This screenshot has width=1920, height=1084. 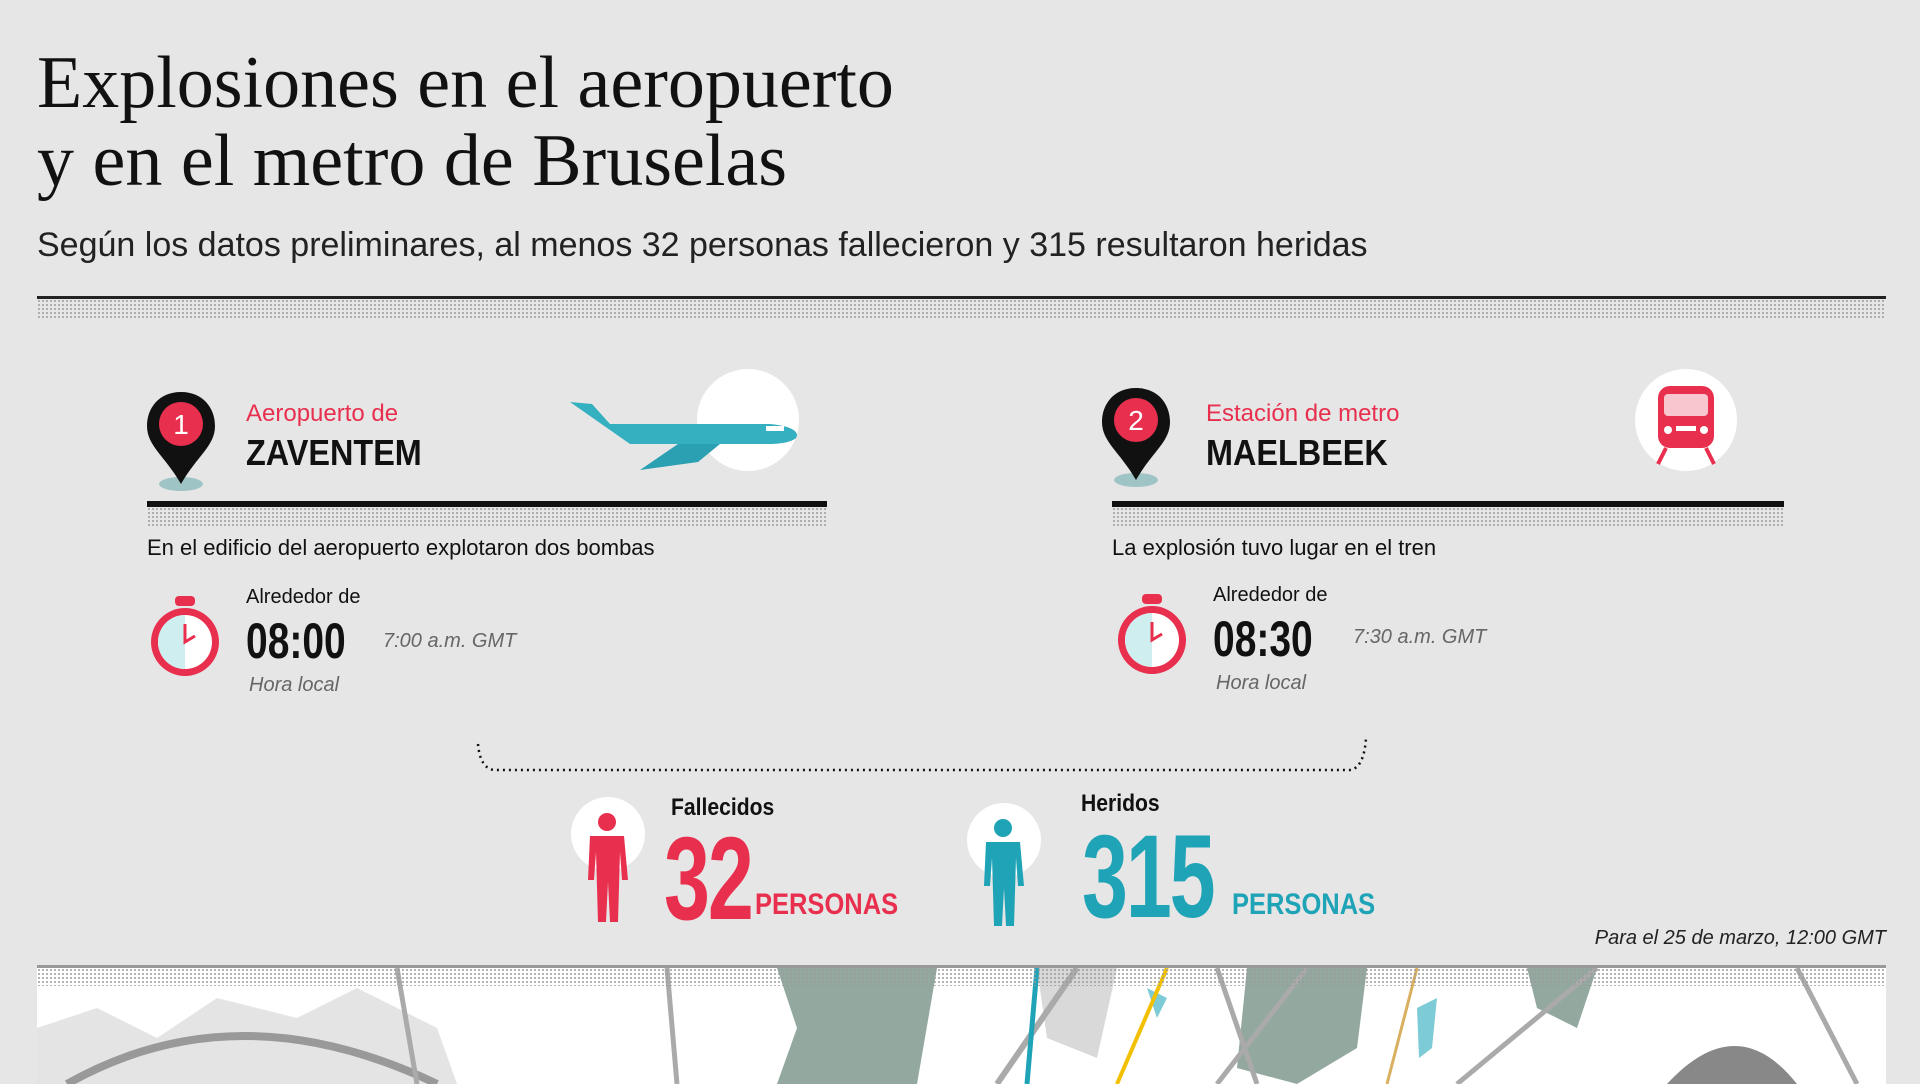 I want to click on dotted-bracket, so click(x=922, y=754).